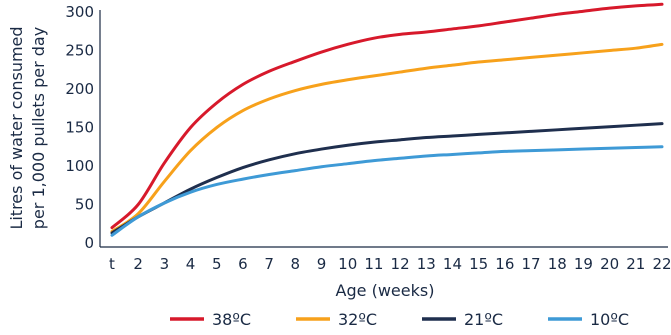  What do you see at coordinates (609, 264) in the screenshot?
I see `x-tick-label: 20` at bounding box center [609, 264].